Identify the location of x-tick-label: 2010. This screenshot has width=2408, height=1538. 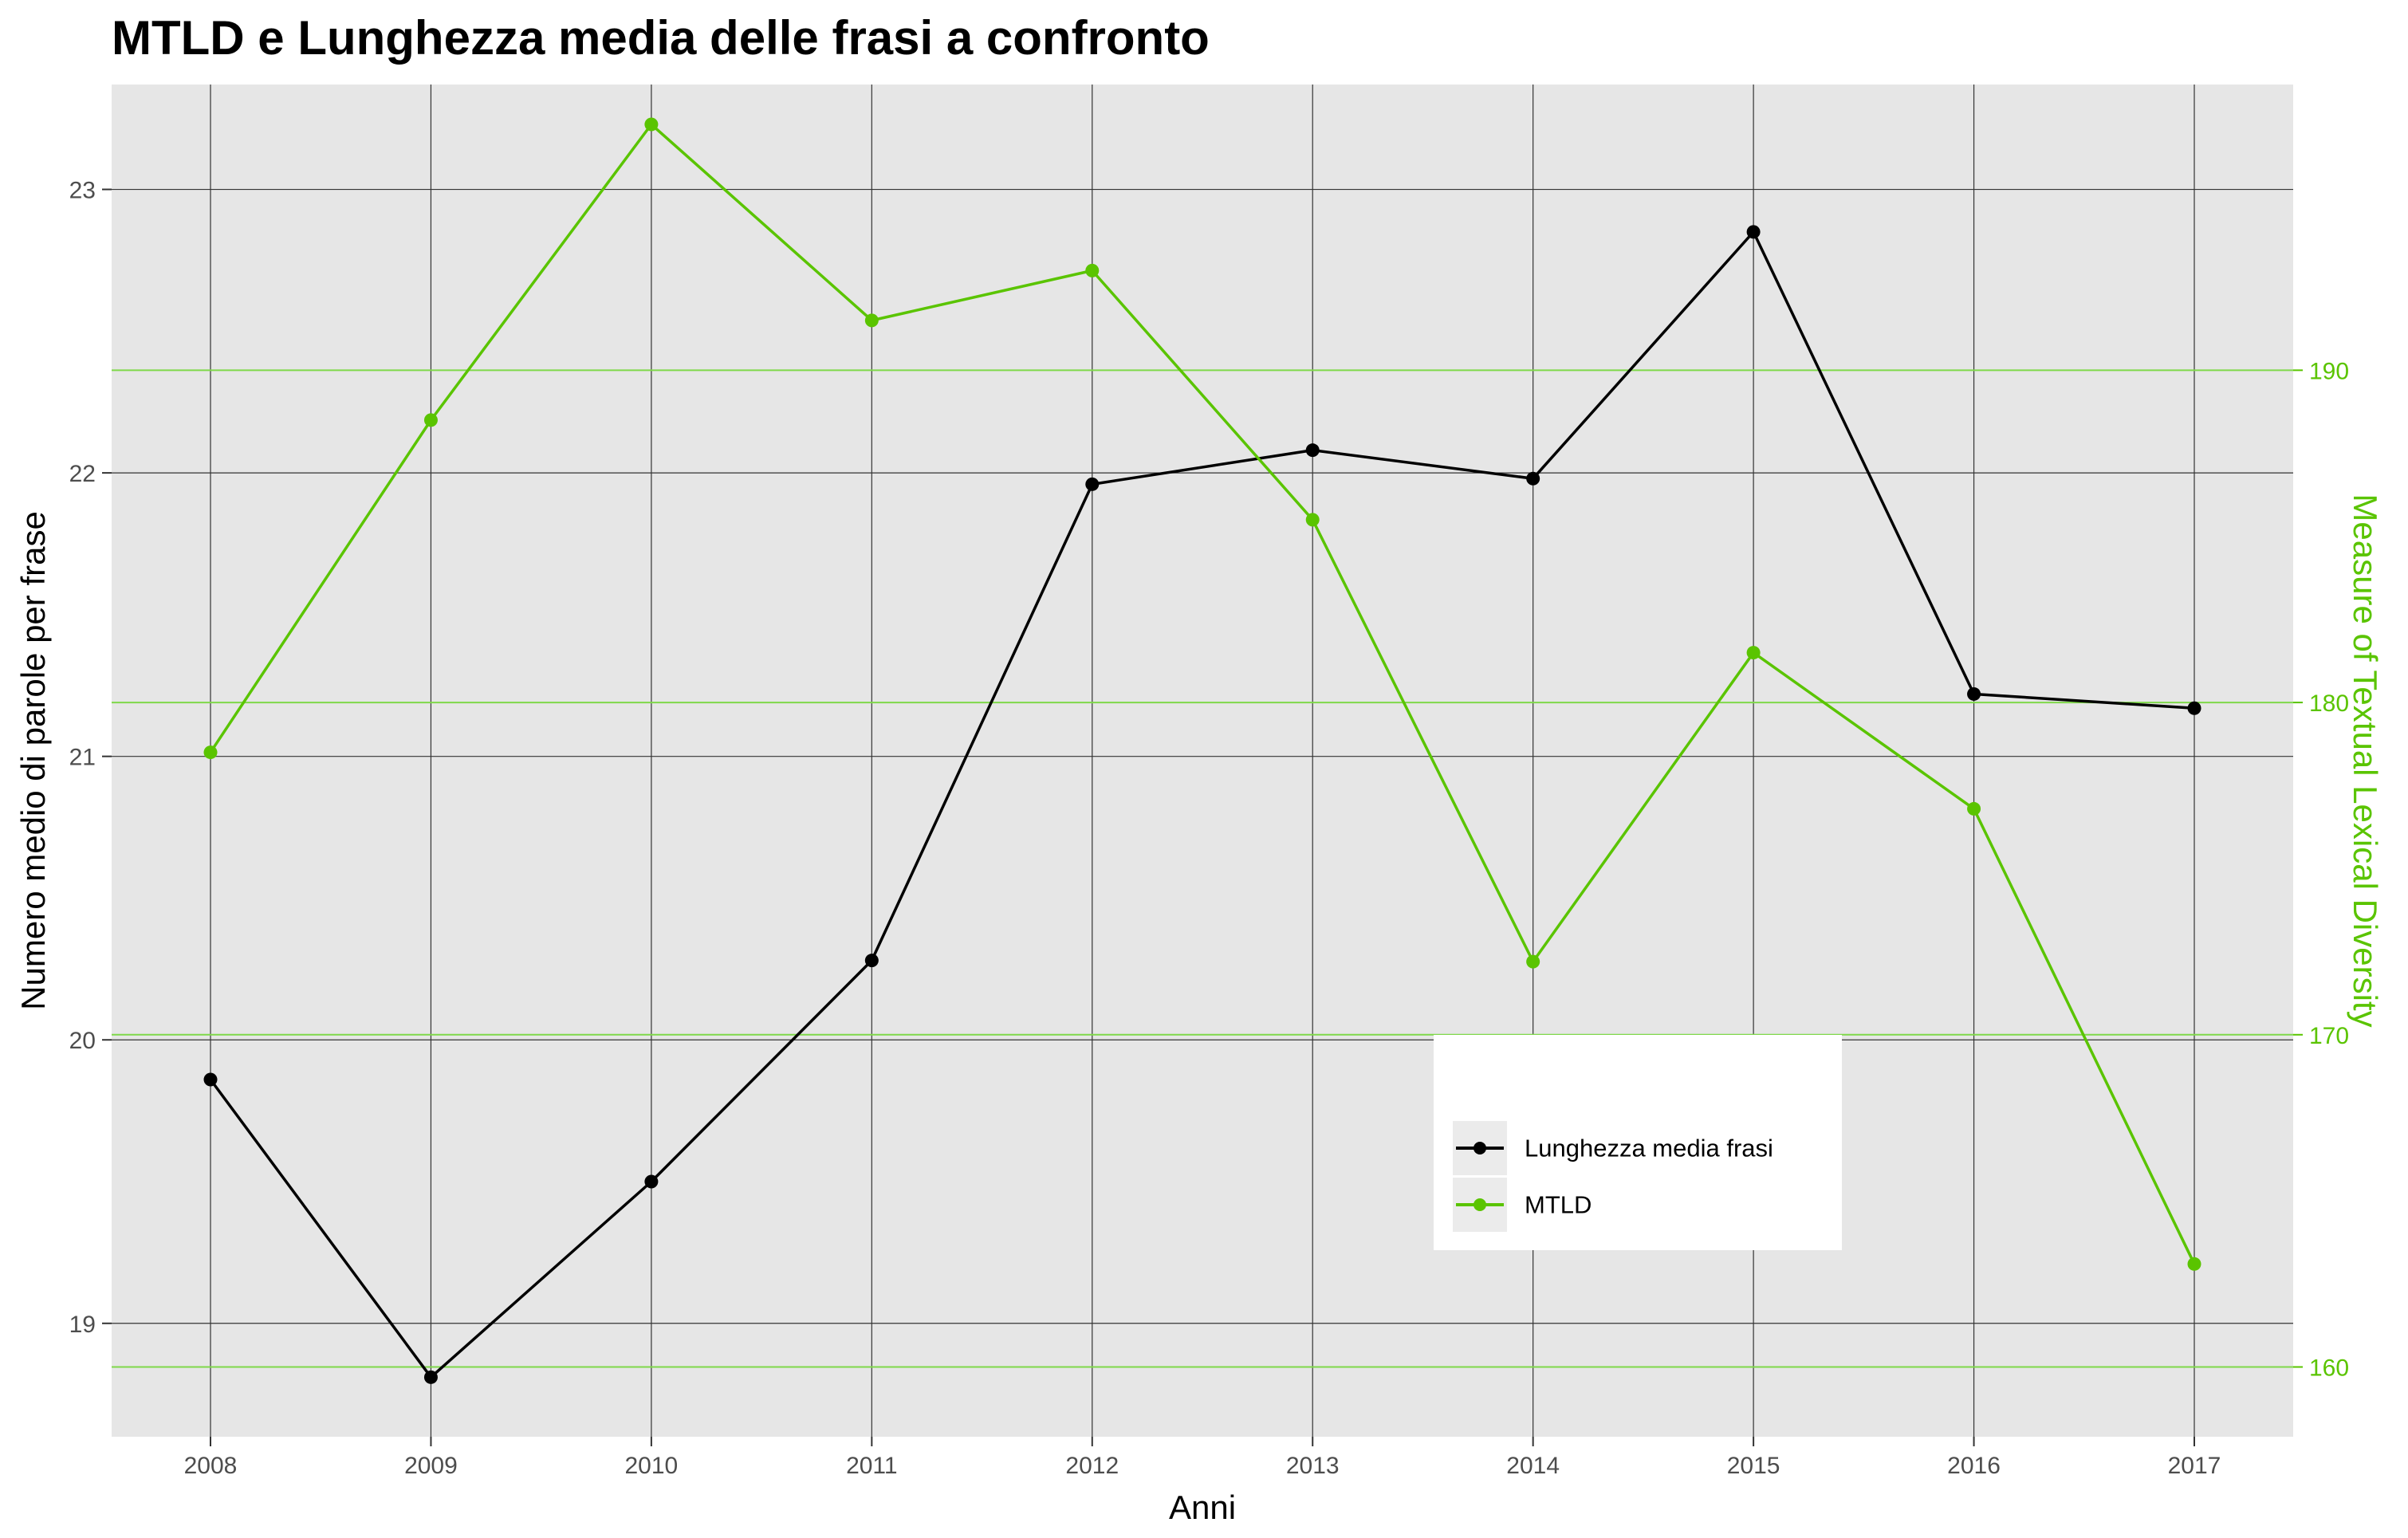
(652, 1466).